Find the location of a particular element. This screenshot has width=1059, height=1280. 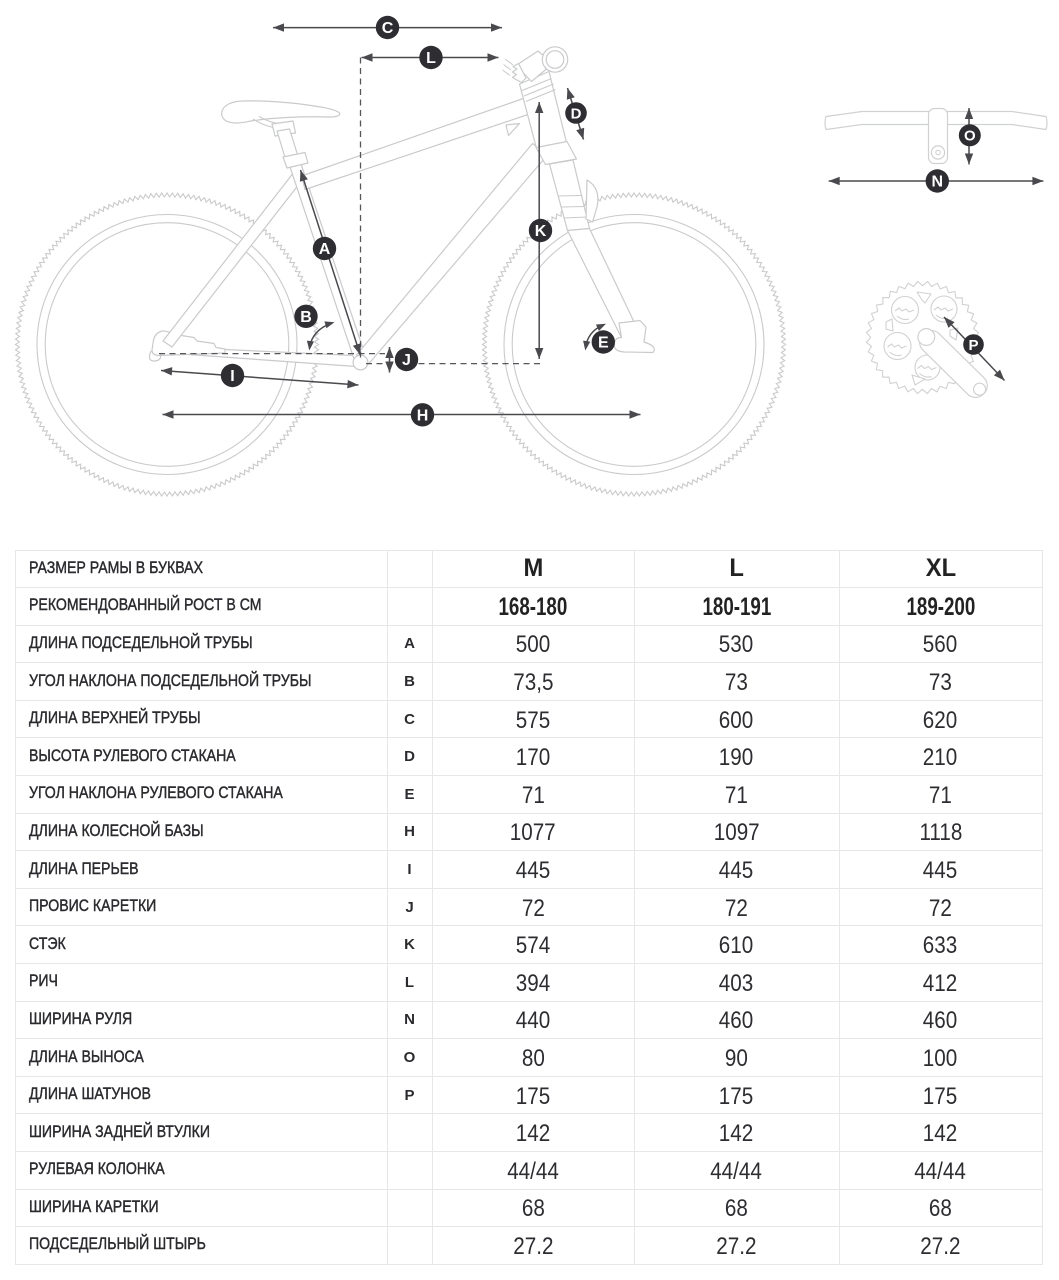

svg-text: P is located at coordinates (973, 345).